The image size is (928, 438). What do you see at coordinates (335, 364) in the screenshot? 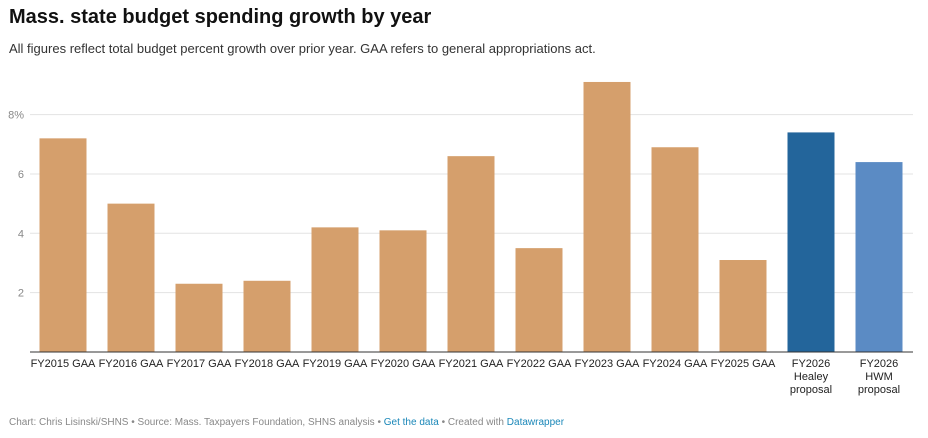
I see `x-tick-label: FY2019 GAA` at bounding box center [335, 364].